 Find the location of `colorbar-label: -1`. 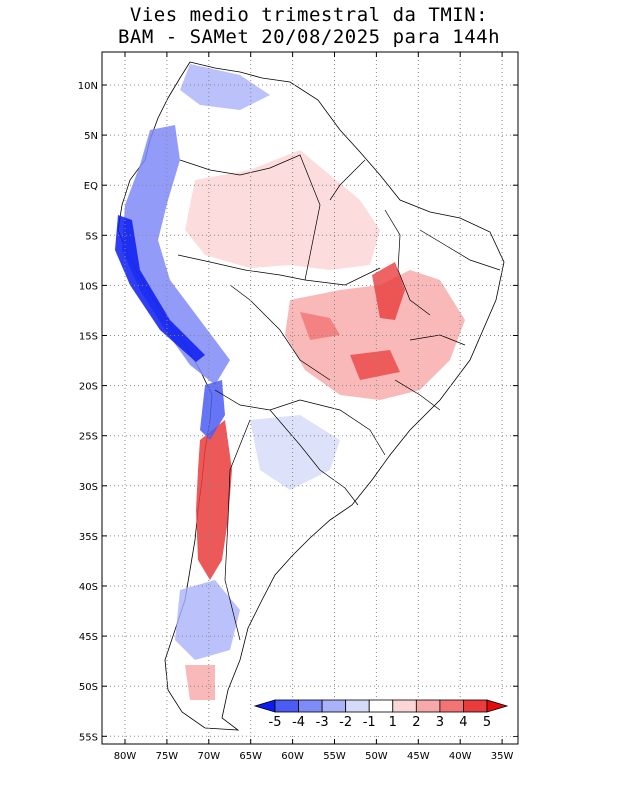

colorbar-label: -1 is located at coordinates (369, 722).